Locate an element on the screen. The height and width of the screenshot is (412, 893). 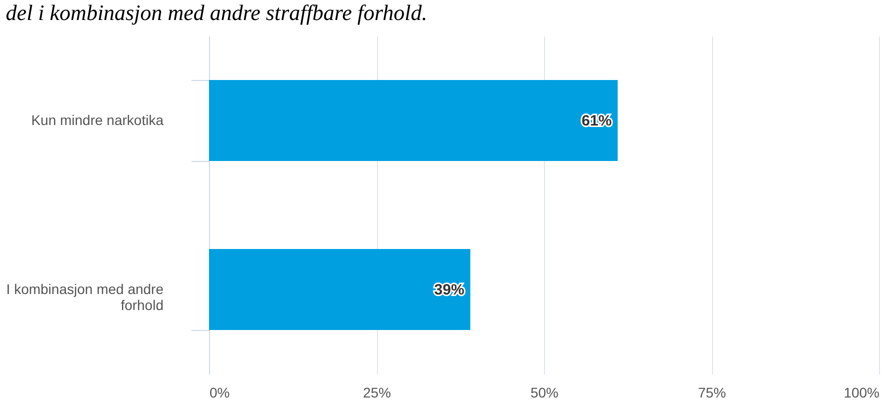
data-label: 39% is located at coordinates (449, 290).